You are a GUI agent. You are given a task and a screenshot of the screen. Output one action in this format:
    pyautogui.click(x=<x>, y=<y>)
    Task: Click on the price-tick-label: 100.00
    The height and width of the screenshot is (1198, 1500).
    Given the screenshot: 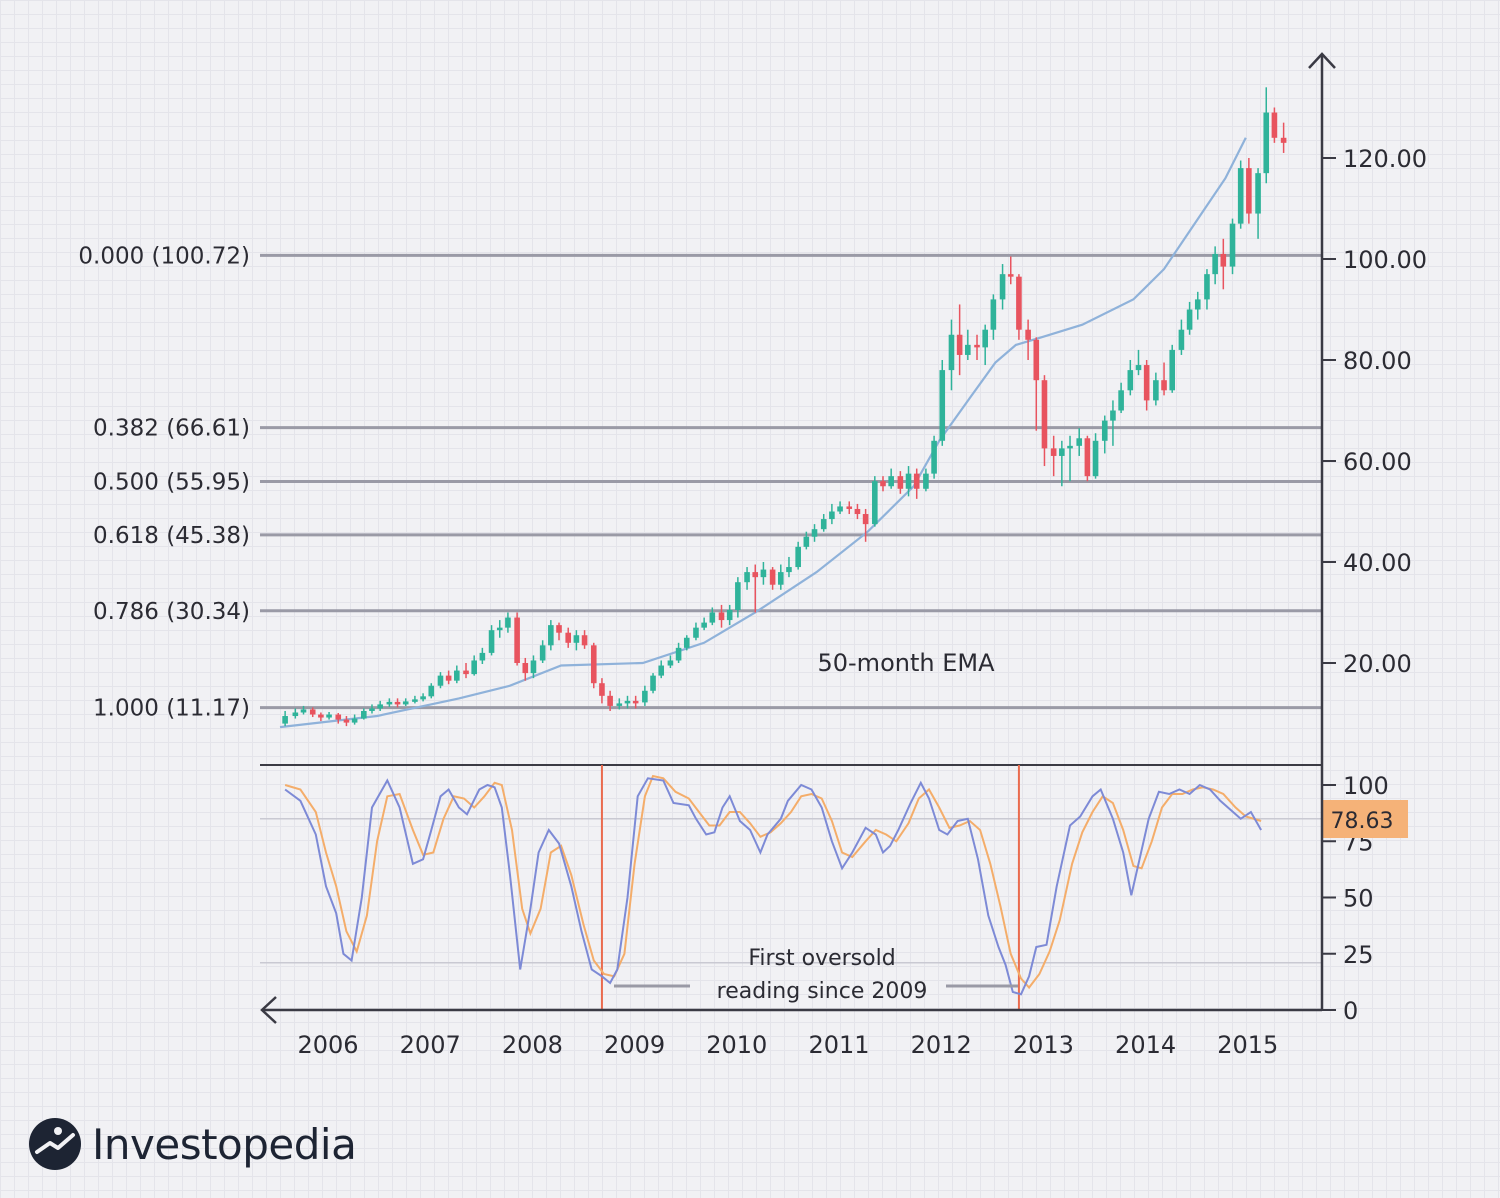 What is the action you would take?
    pyautogui.click(x=1385, y=260)
    